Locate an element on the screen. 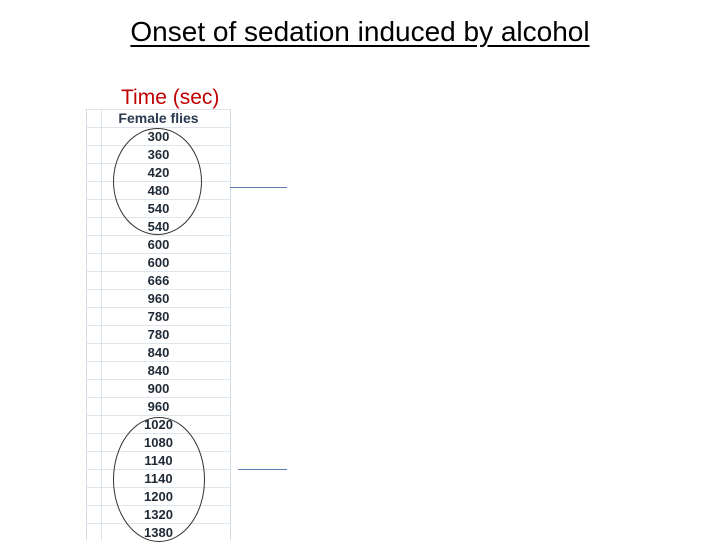 This screenshot has width=720, height=542. table-row: 666 is located at coordinates (158, 280).